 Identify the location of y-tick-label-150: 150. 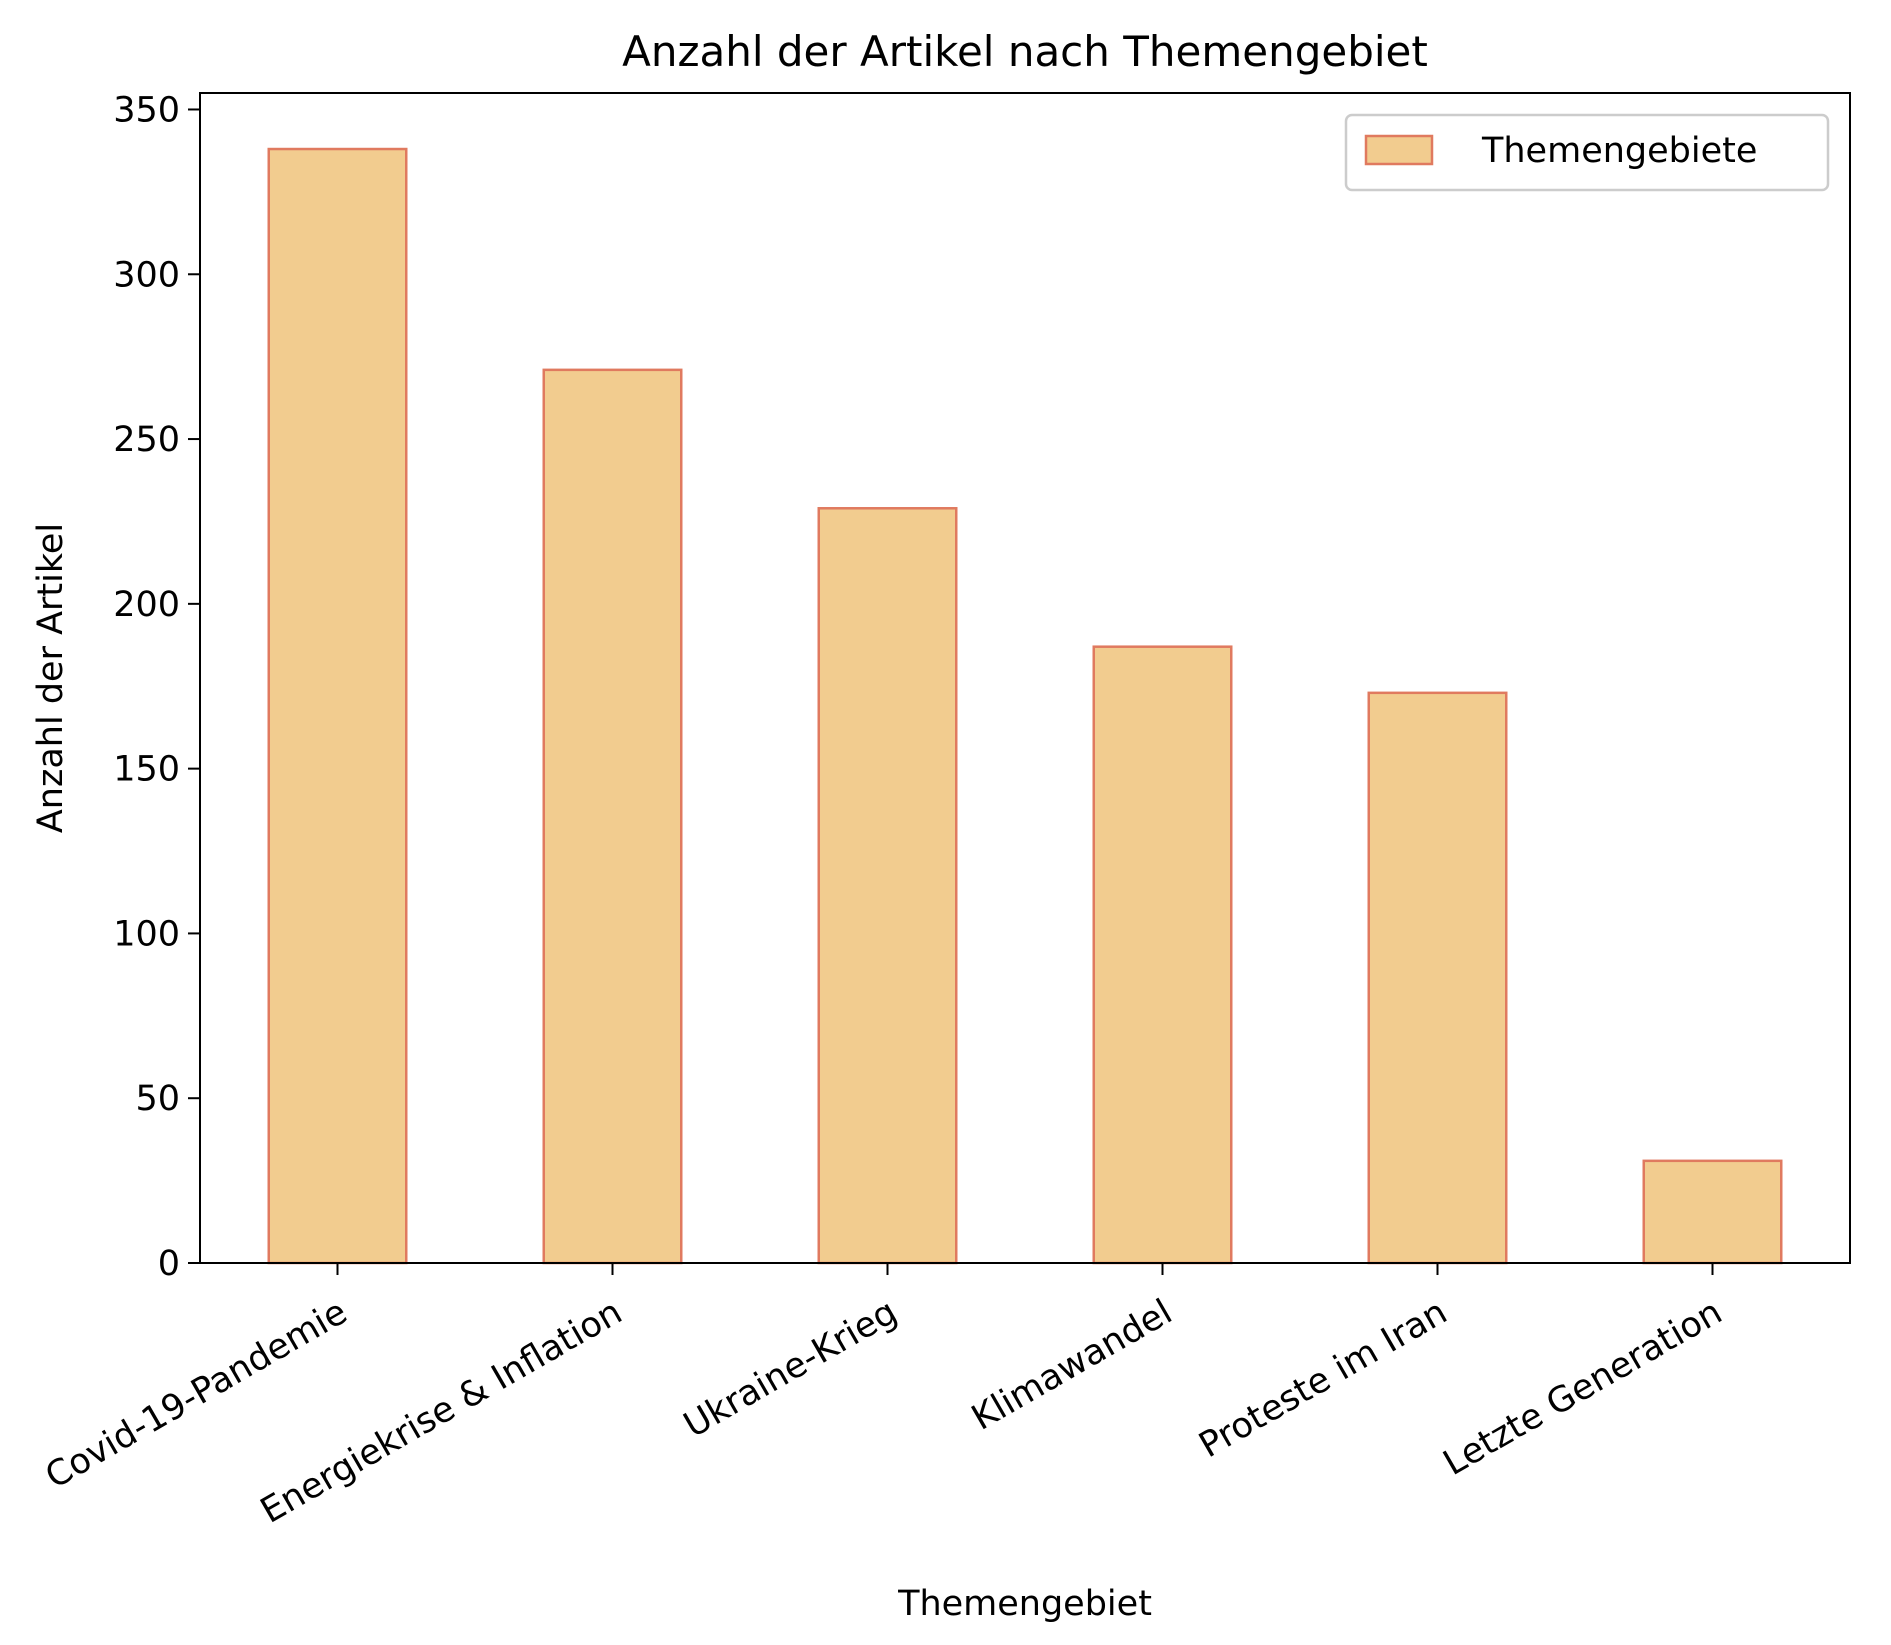
(146, 770).